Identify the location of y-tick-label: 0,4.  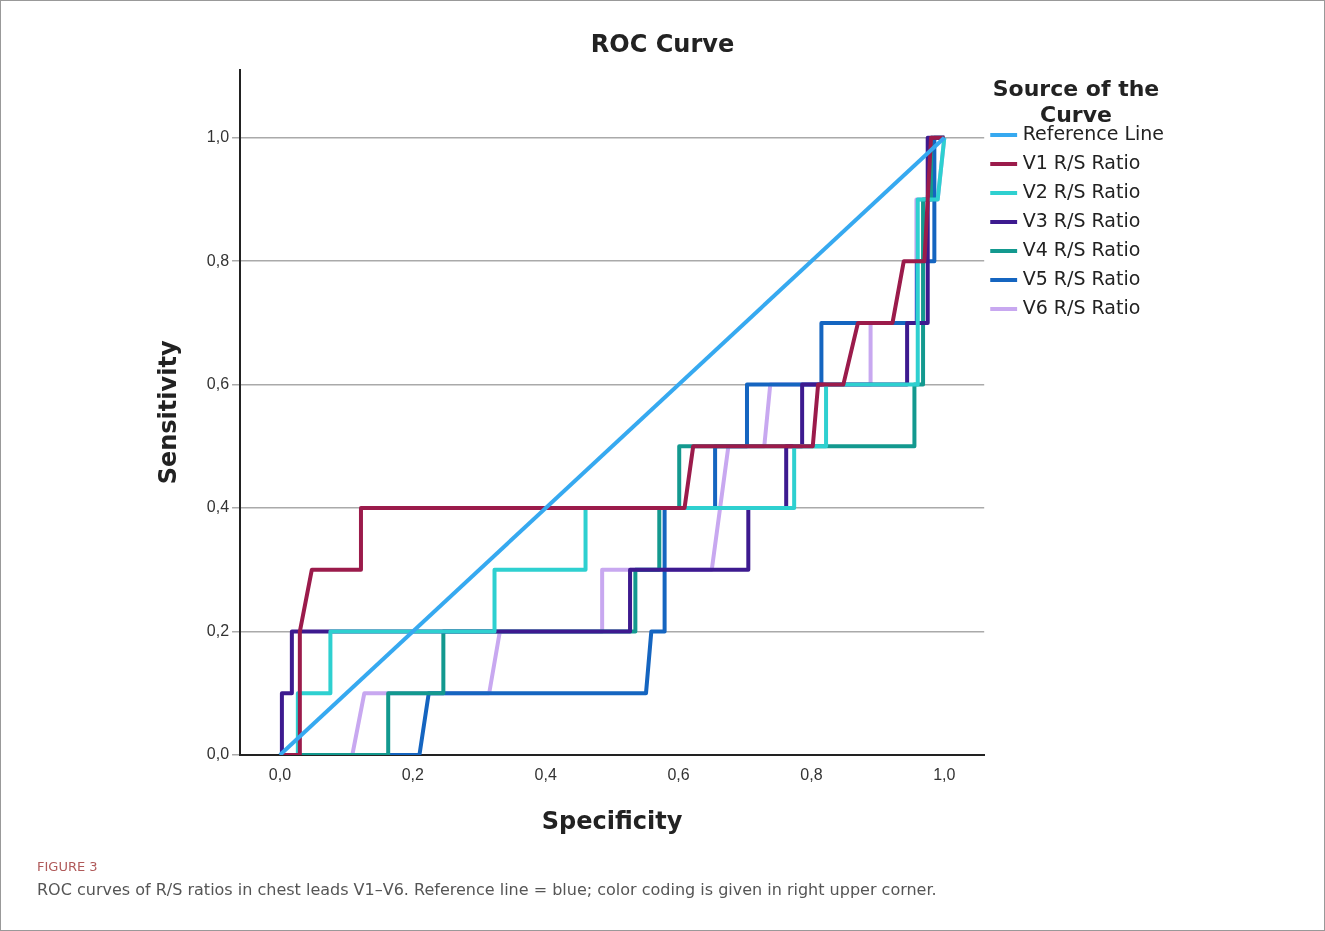
(218, 507).